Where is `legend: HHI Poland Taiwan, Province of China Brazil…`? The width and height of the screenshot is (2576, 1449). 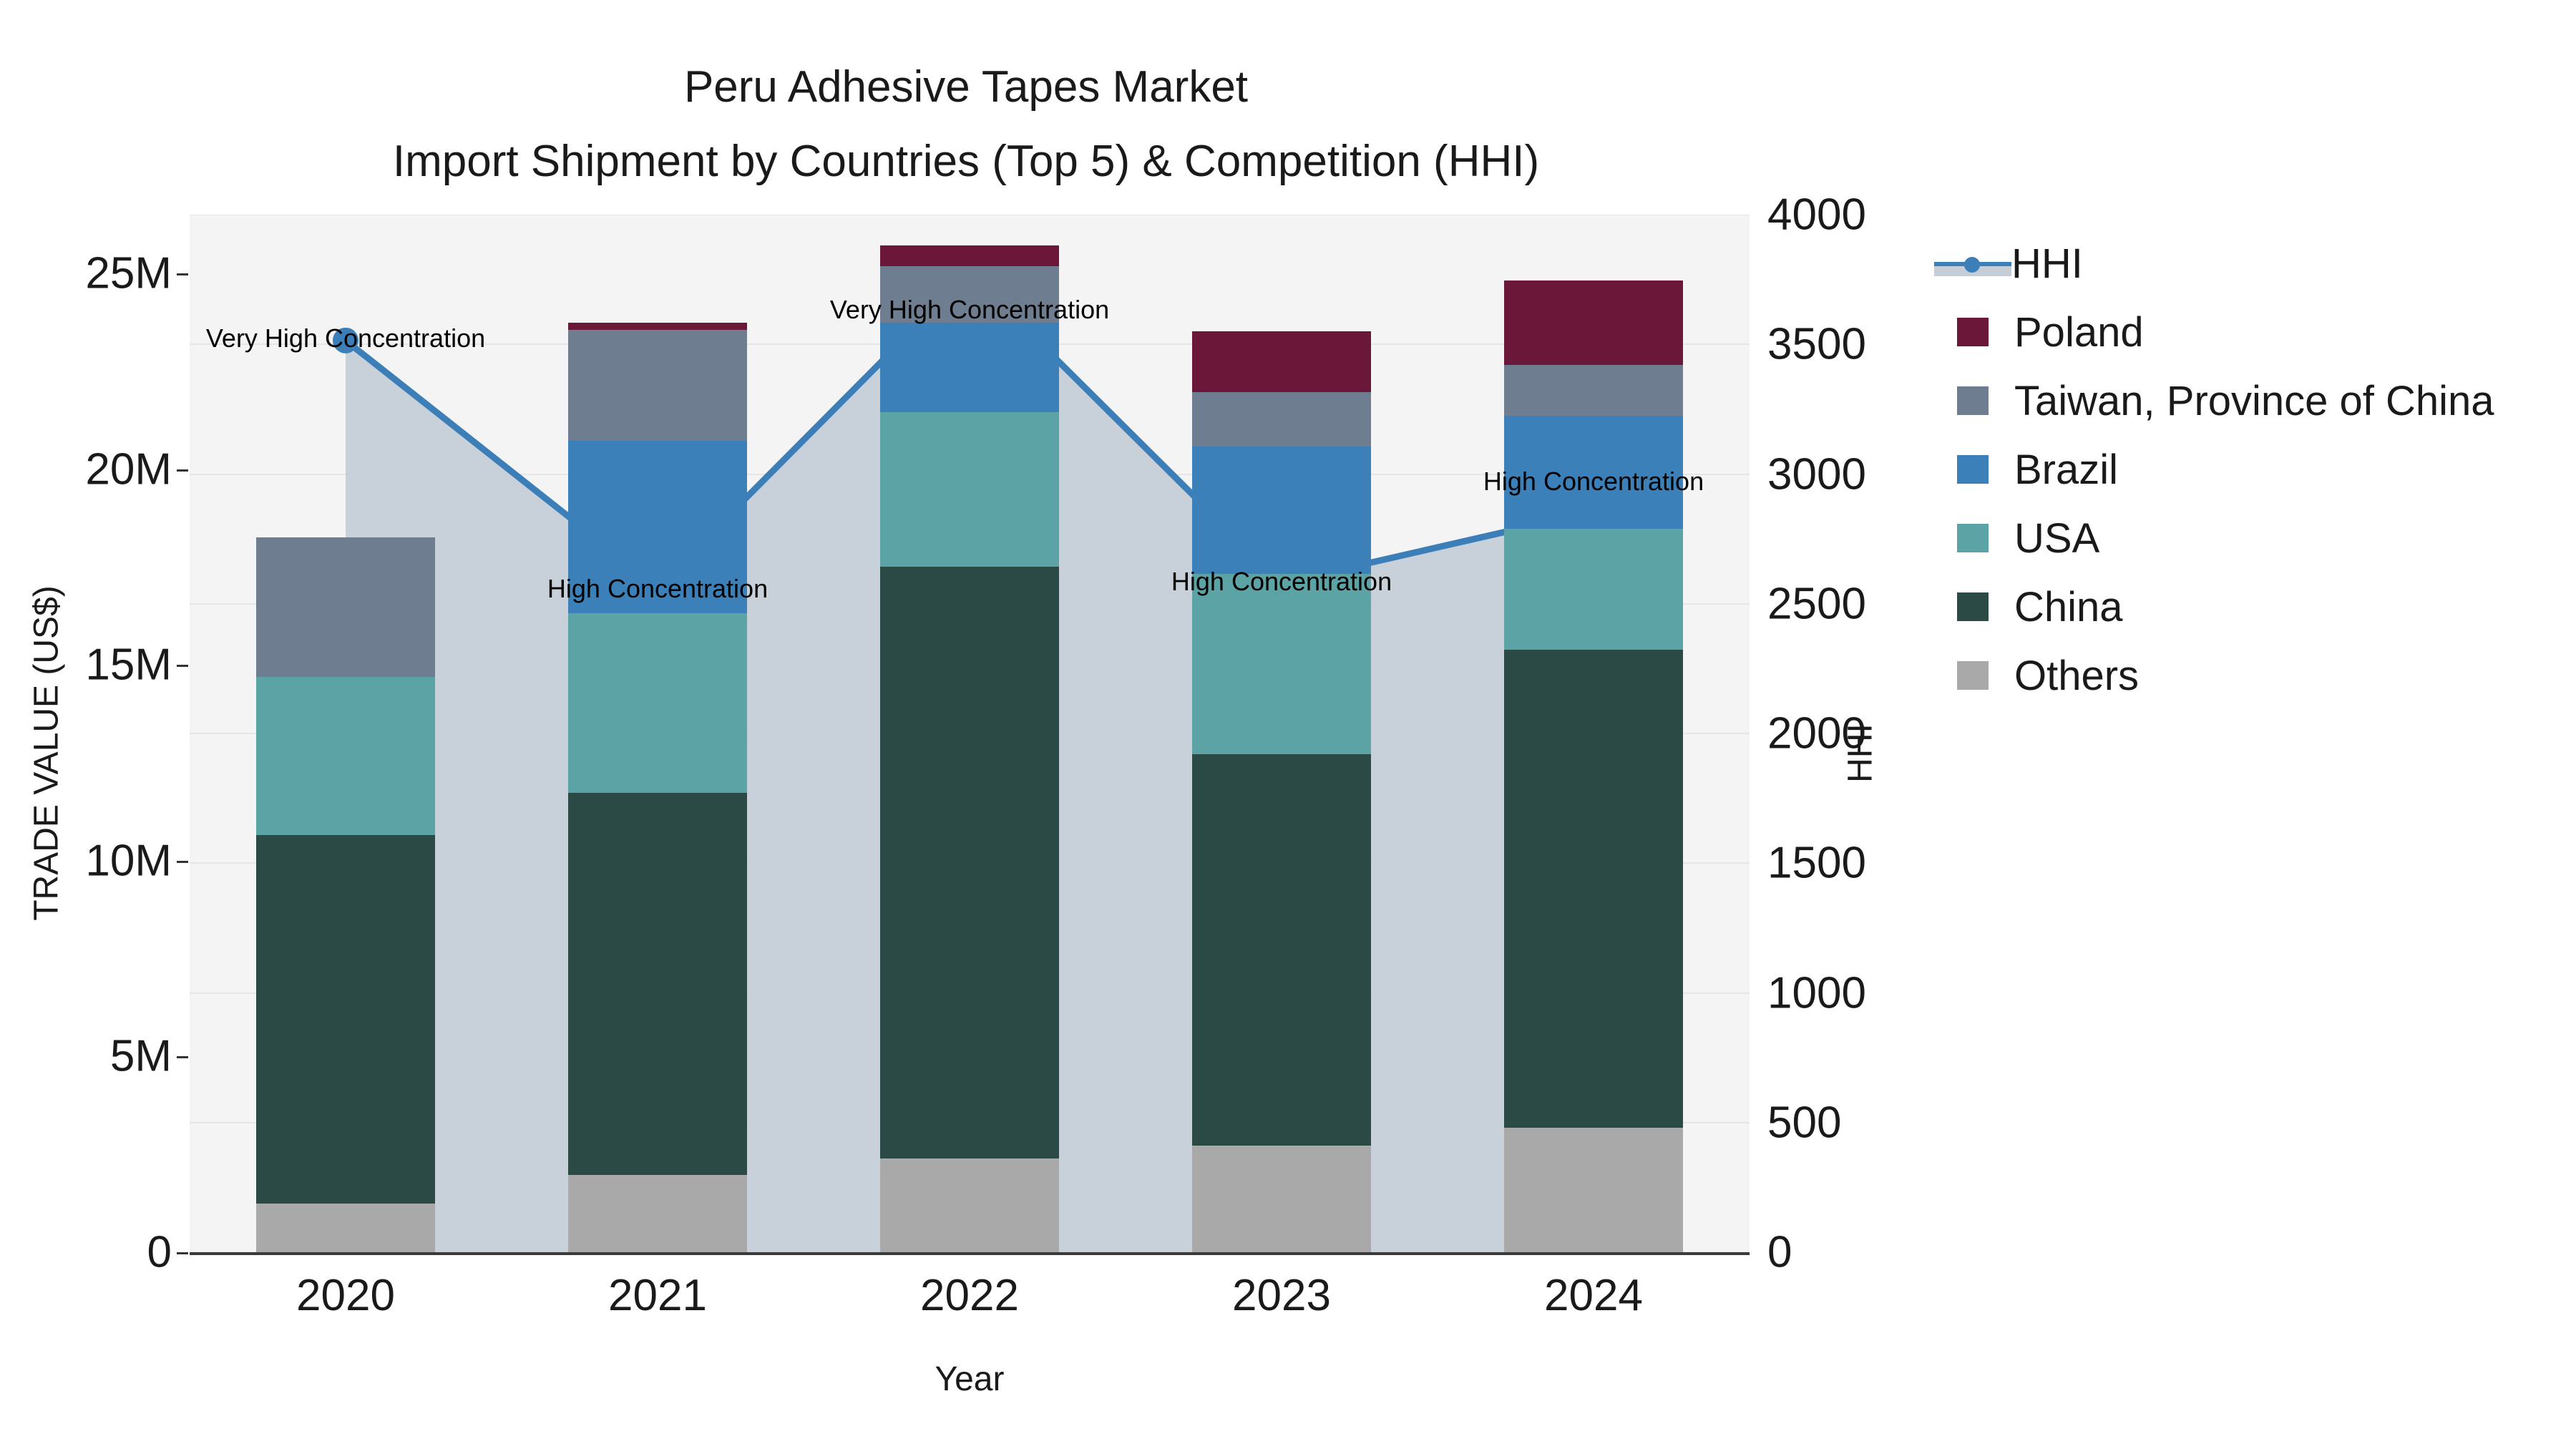 legend: HHI Poland Taiwan, Province of China Brazil… is located at coordinates (2239, 469).